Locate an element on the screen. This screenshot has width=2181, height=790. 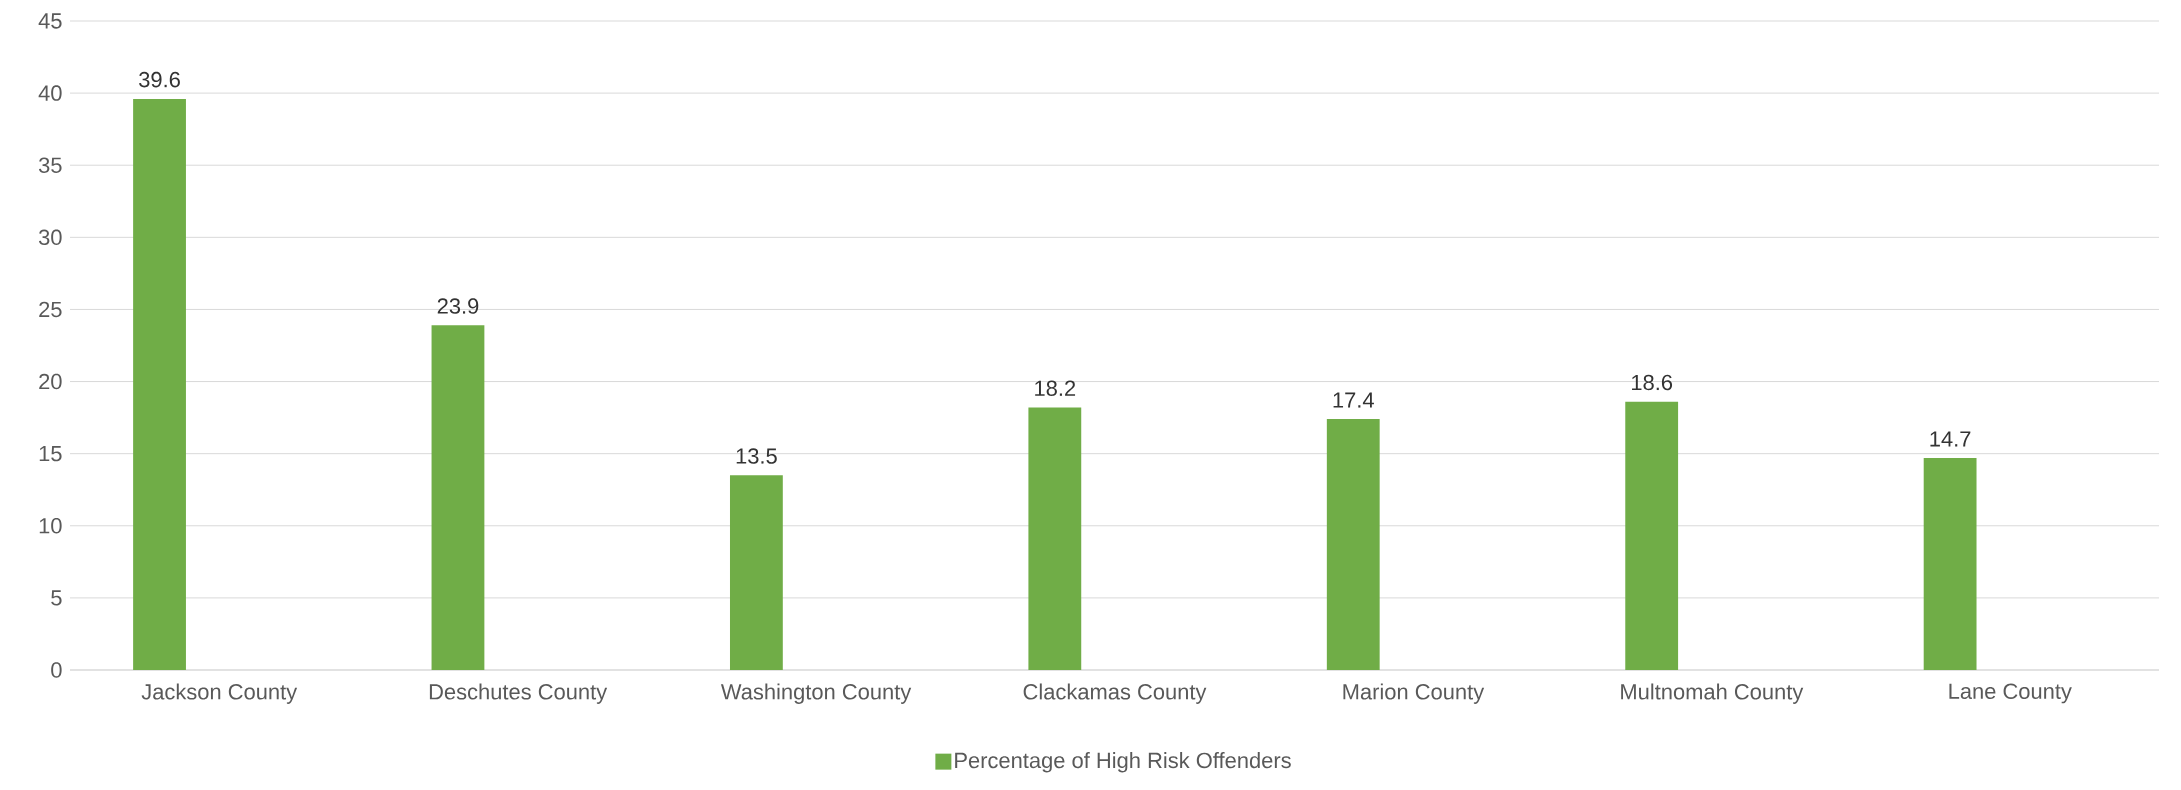
x-tick-label: Deschutes County is located at coordinates (518, 693).